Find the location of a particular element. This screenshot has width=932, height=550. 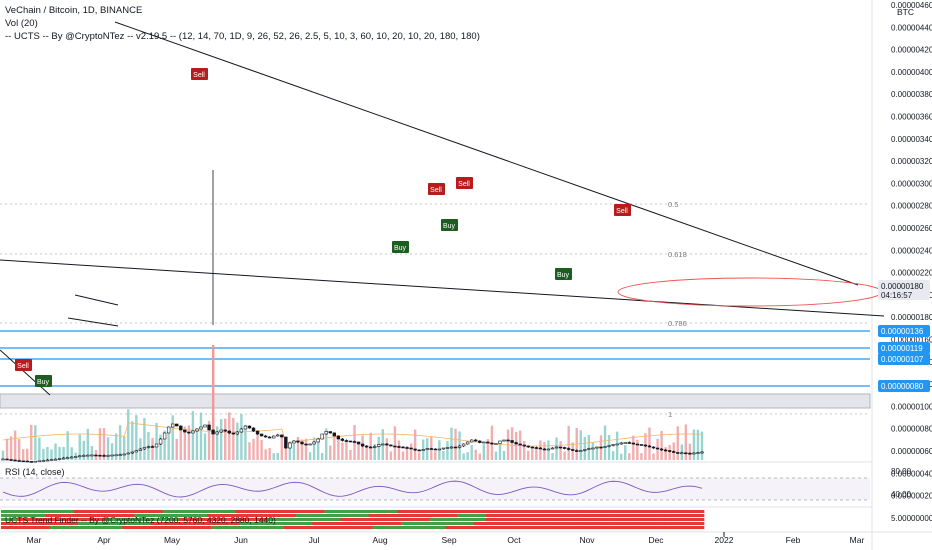

time-tick-label: Mar is located at coordinates (857, 540).